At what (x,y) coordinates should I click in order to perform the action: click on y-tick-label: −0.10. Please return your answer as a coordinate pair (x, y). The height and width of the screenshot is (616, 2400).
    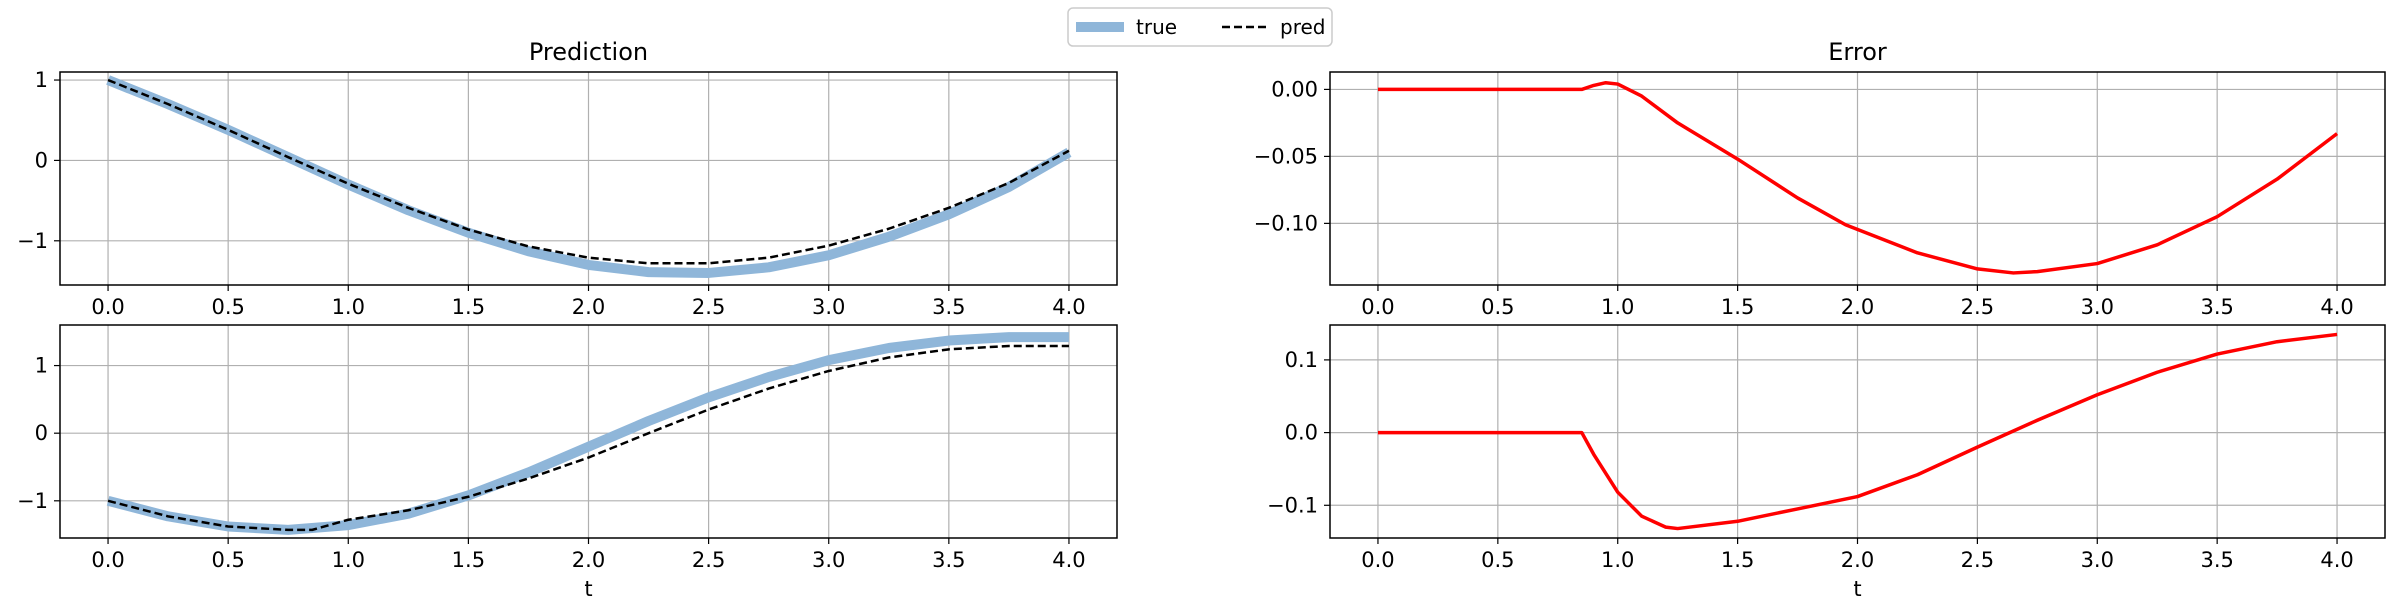
    Looking at the image, I should click on (1286, 223).